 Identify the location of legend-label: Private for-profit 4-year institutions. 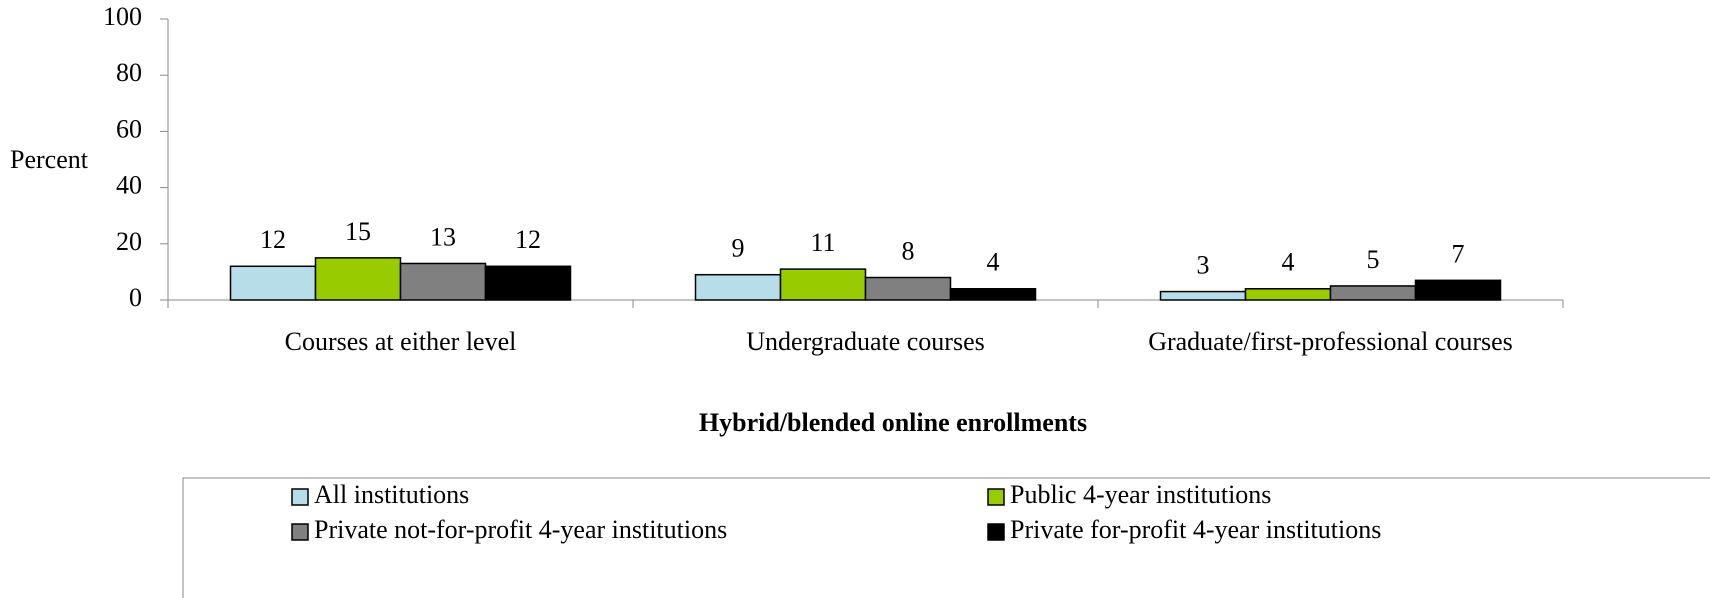
(1195, 529).